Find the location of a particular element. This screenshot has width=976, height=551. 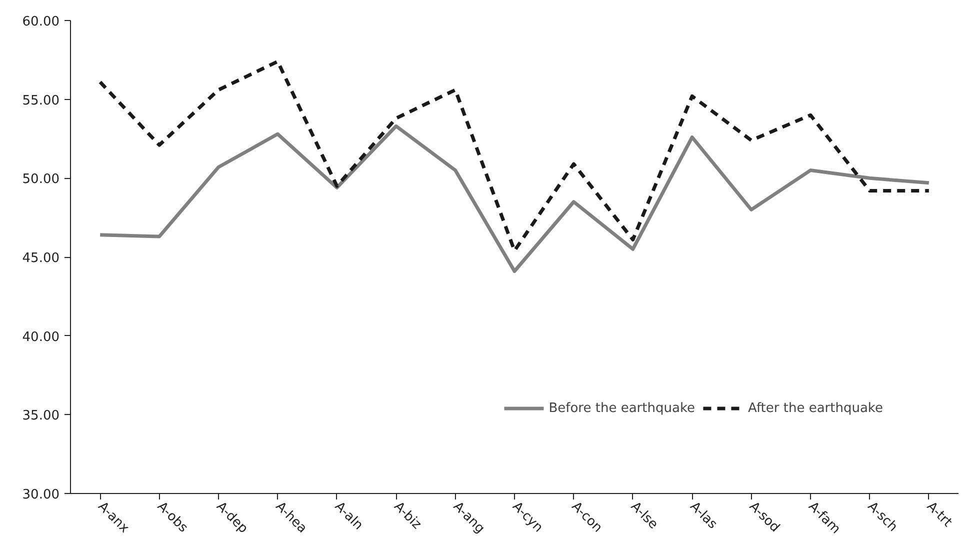

y-tick-label: 35.00 is located at coordinates (41, 416).